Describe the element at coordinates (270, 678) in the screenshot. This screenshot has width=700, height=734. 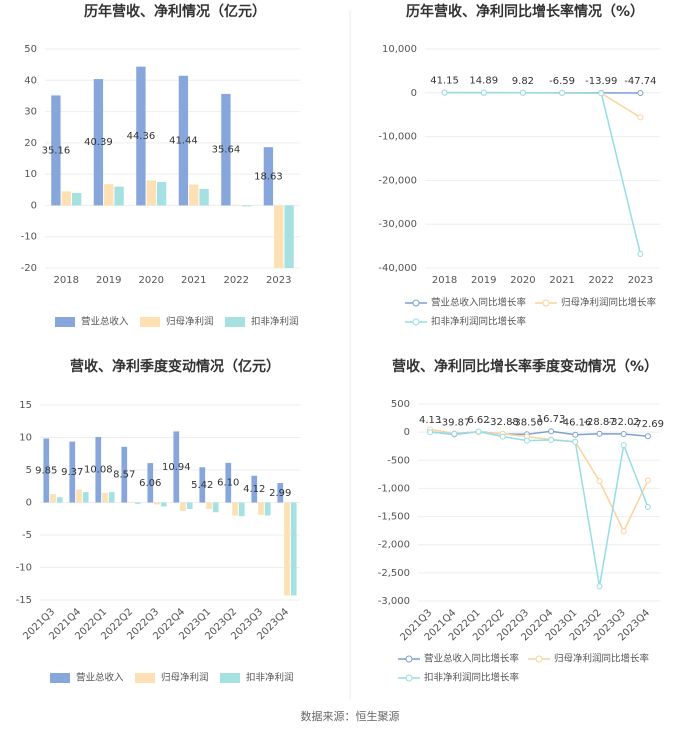
I see `legend-label: 扣非净利润` at that location.